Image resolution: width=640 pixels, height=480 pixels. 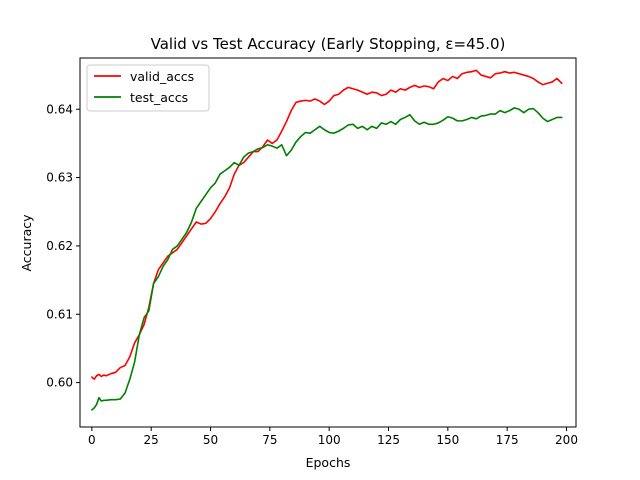 I want to click on x-tick-label: 200, so click(x=566, y=440).